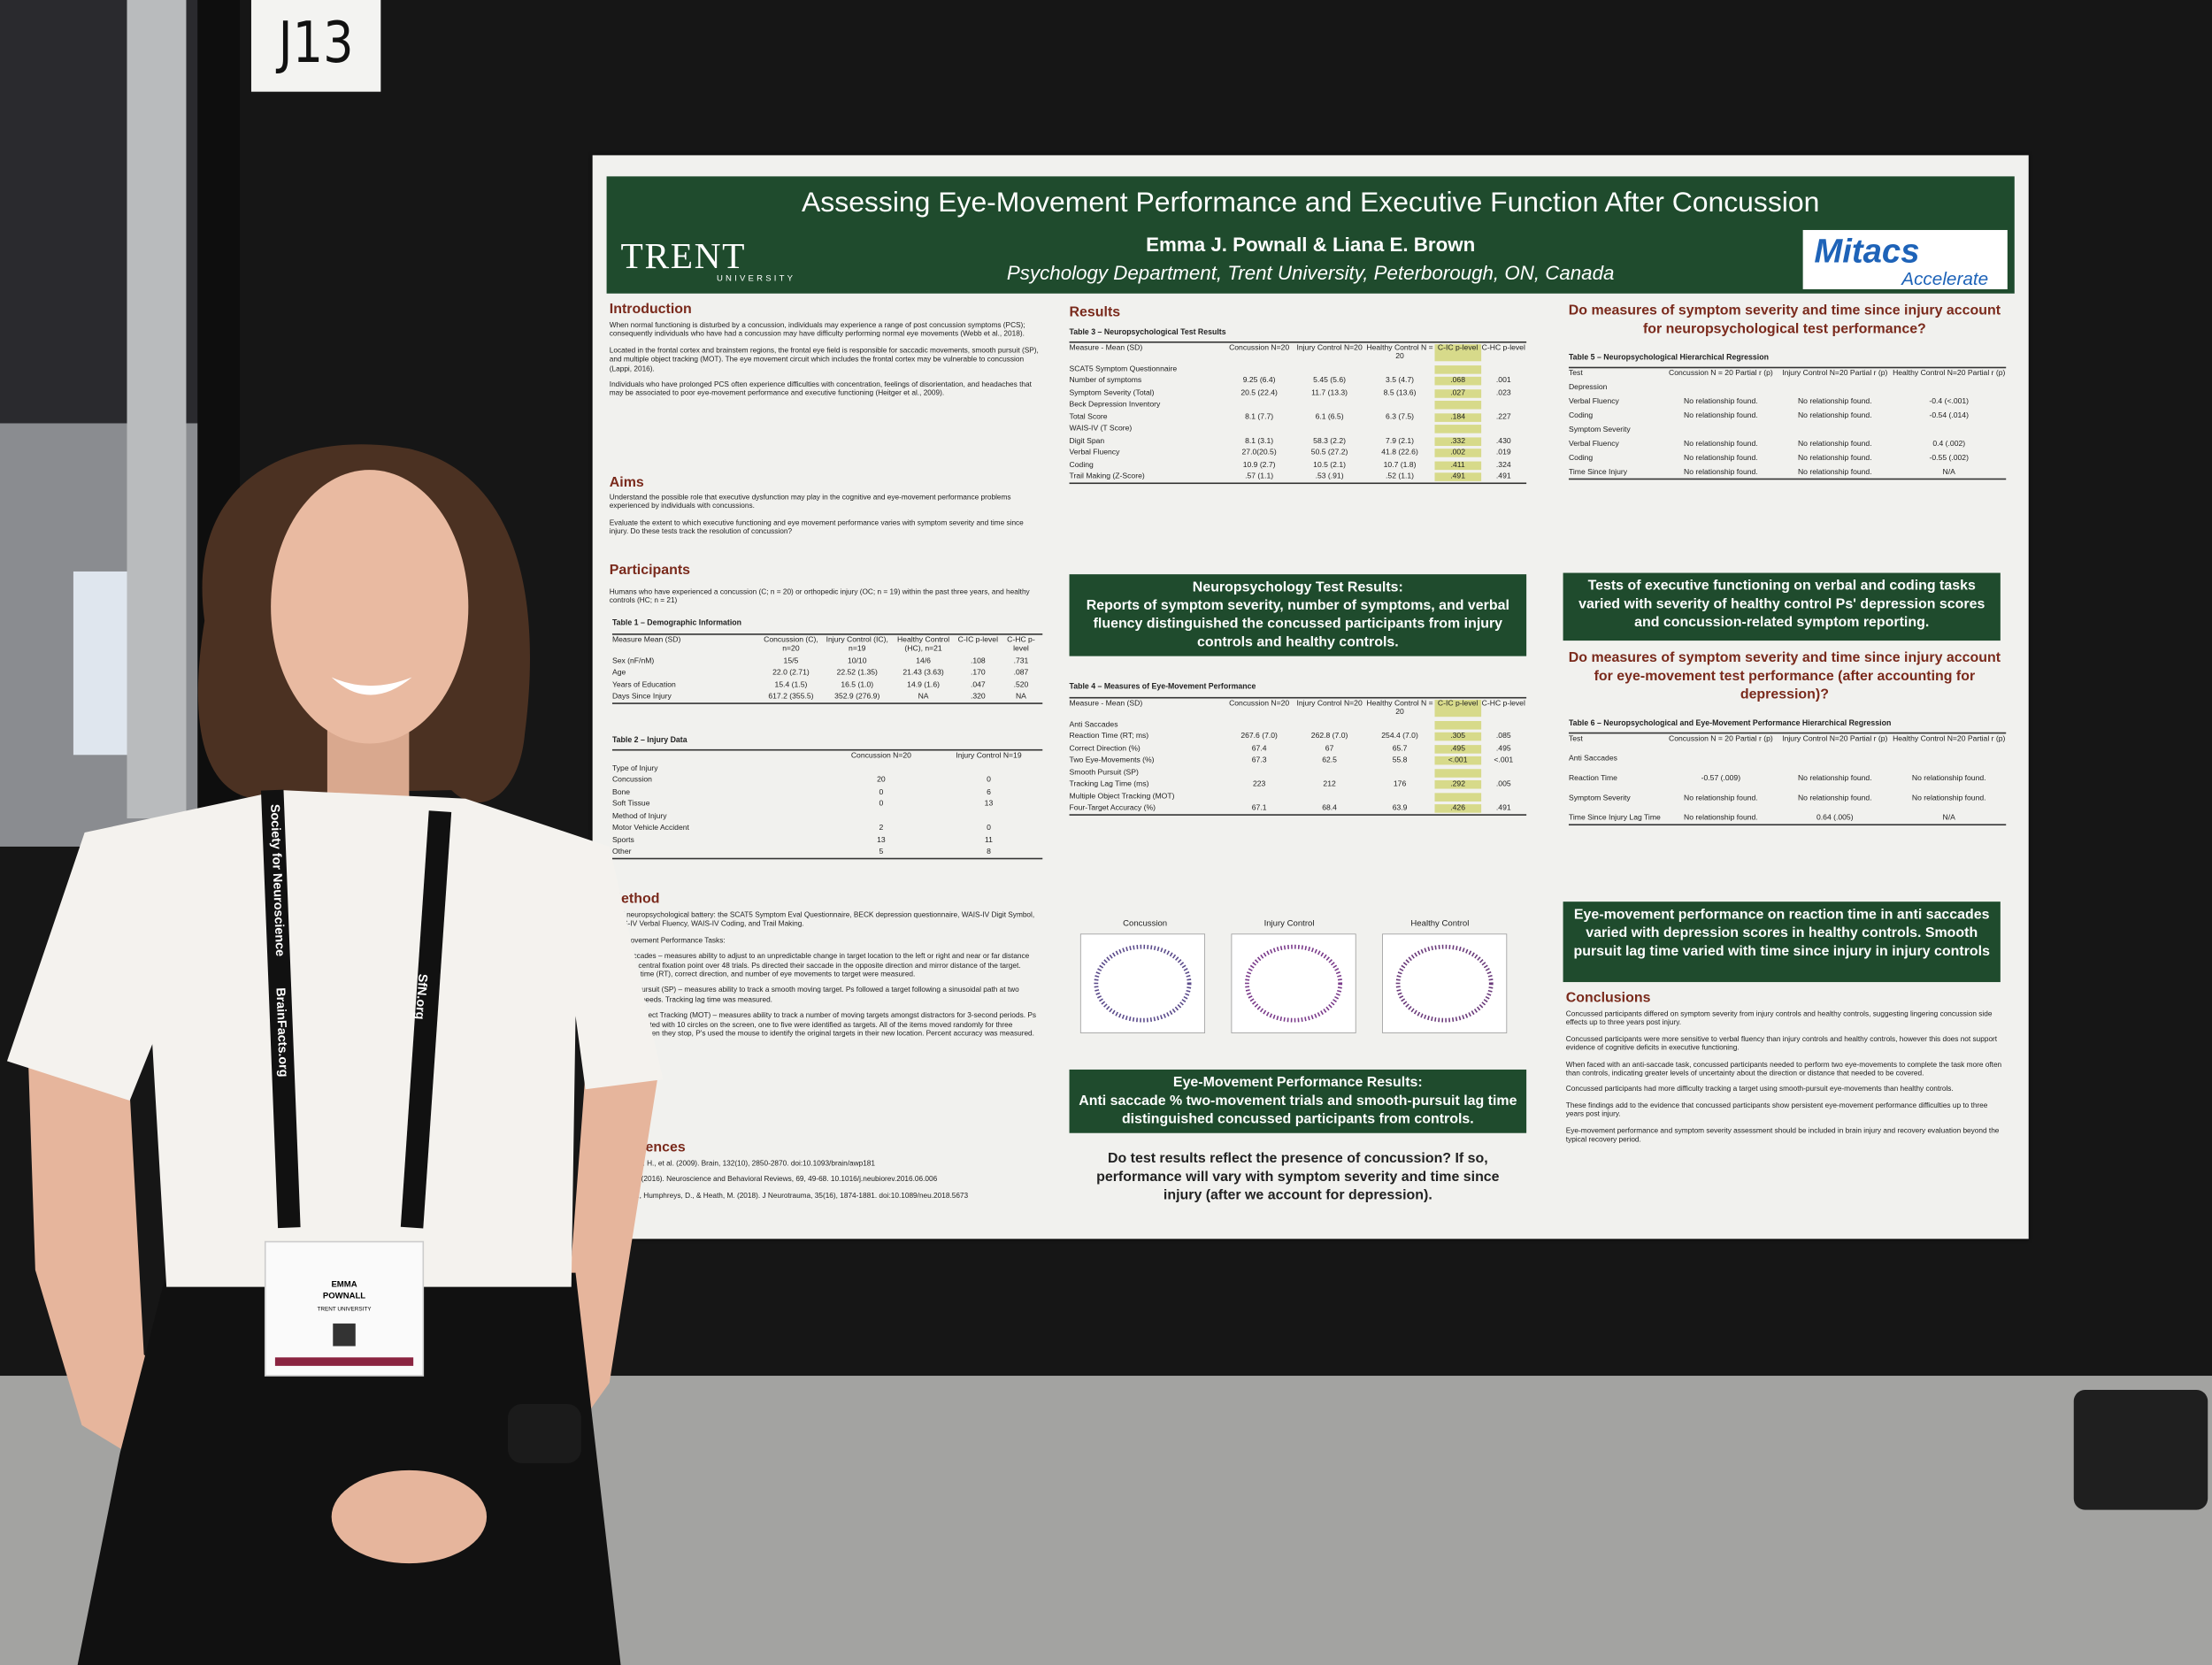  Describe the element at coordinates (1400, 381) in the screenshot. I see `table-cell: 3.5 (4.7)` at that location.